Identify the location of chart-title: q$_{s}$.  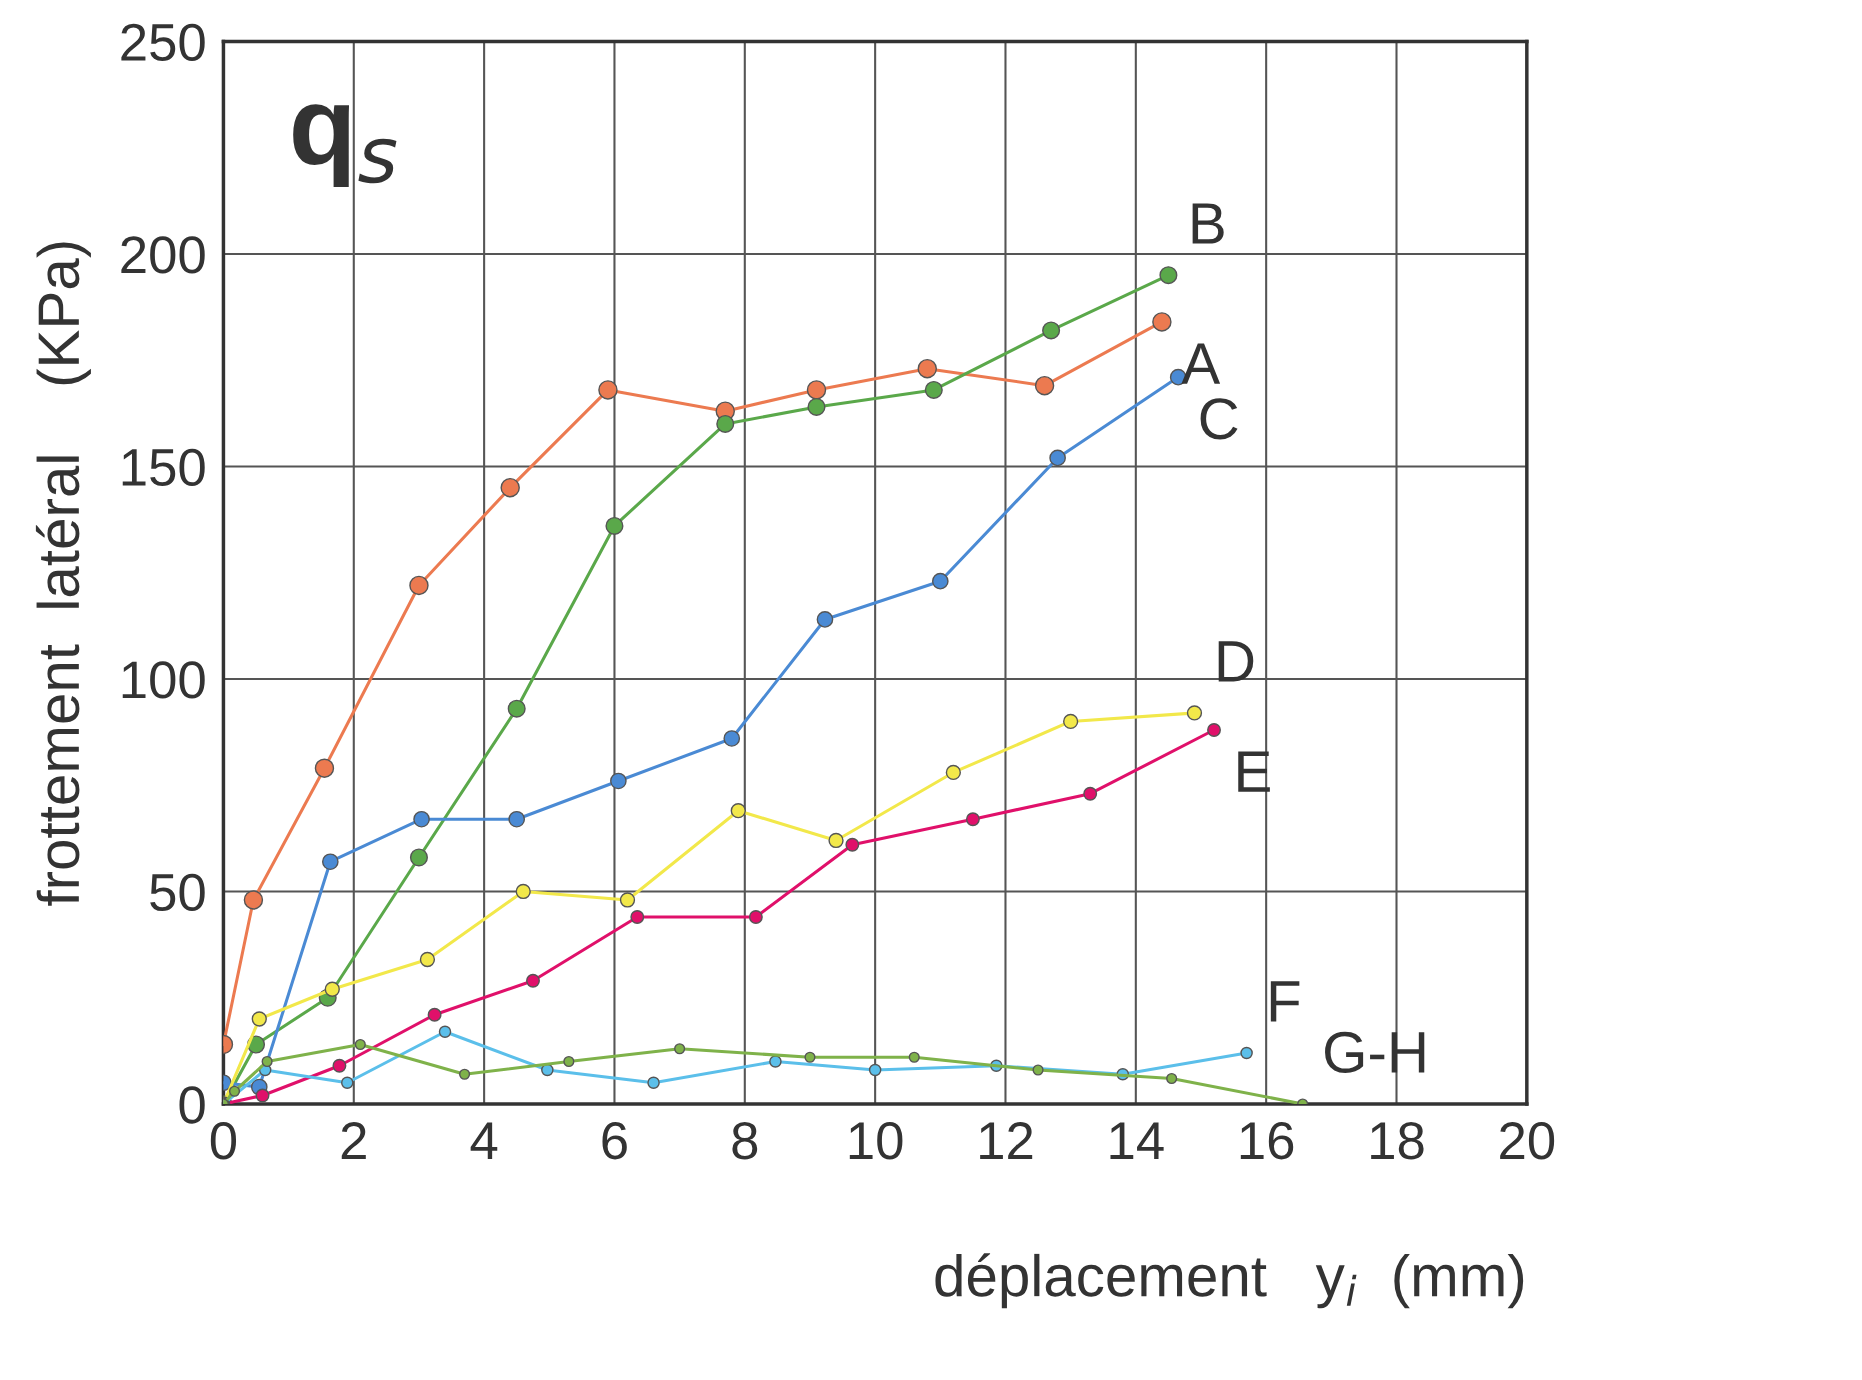
(345, 146).